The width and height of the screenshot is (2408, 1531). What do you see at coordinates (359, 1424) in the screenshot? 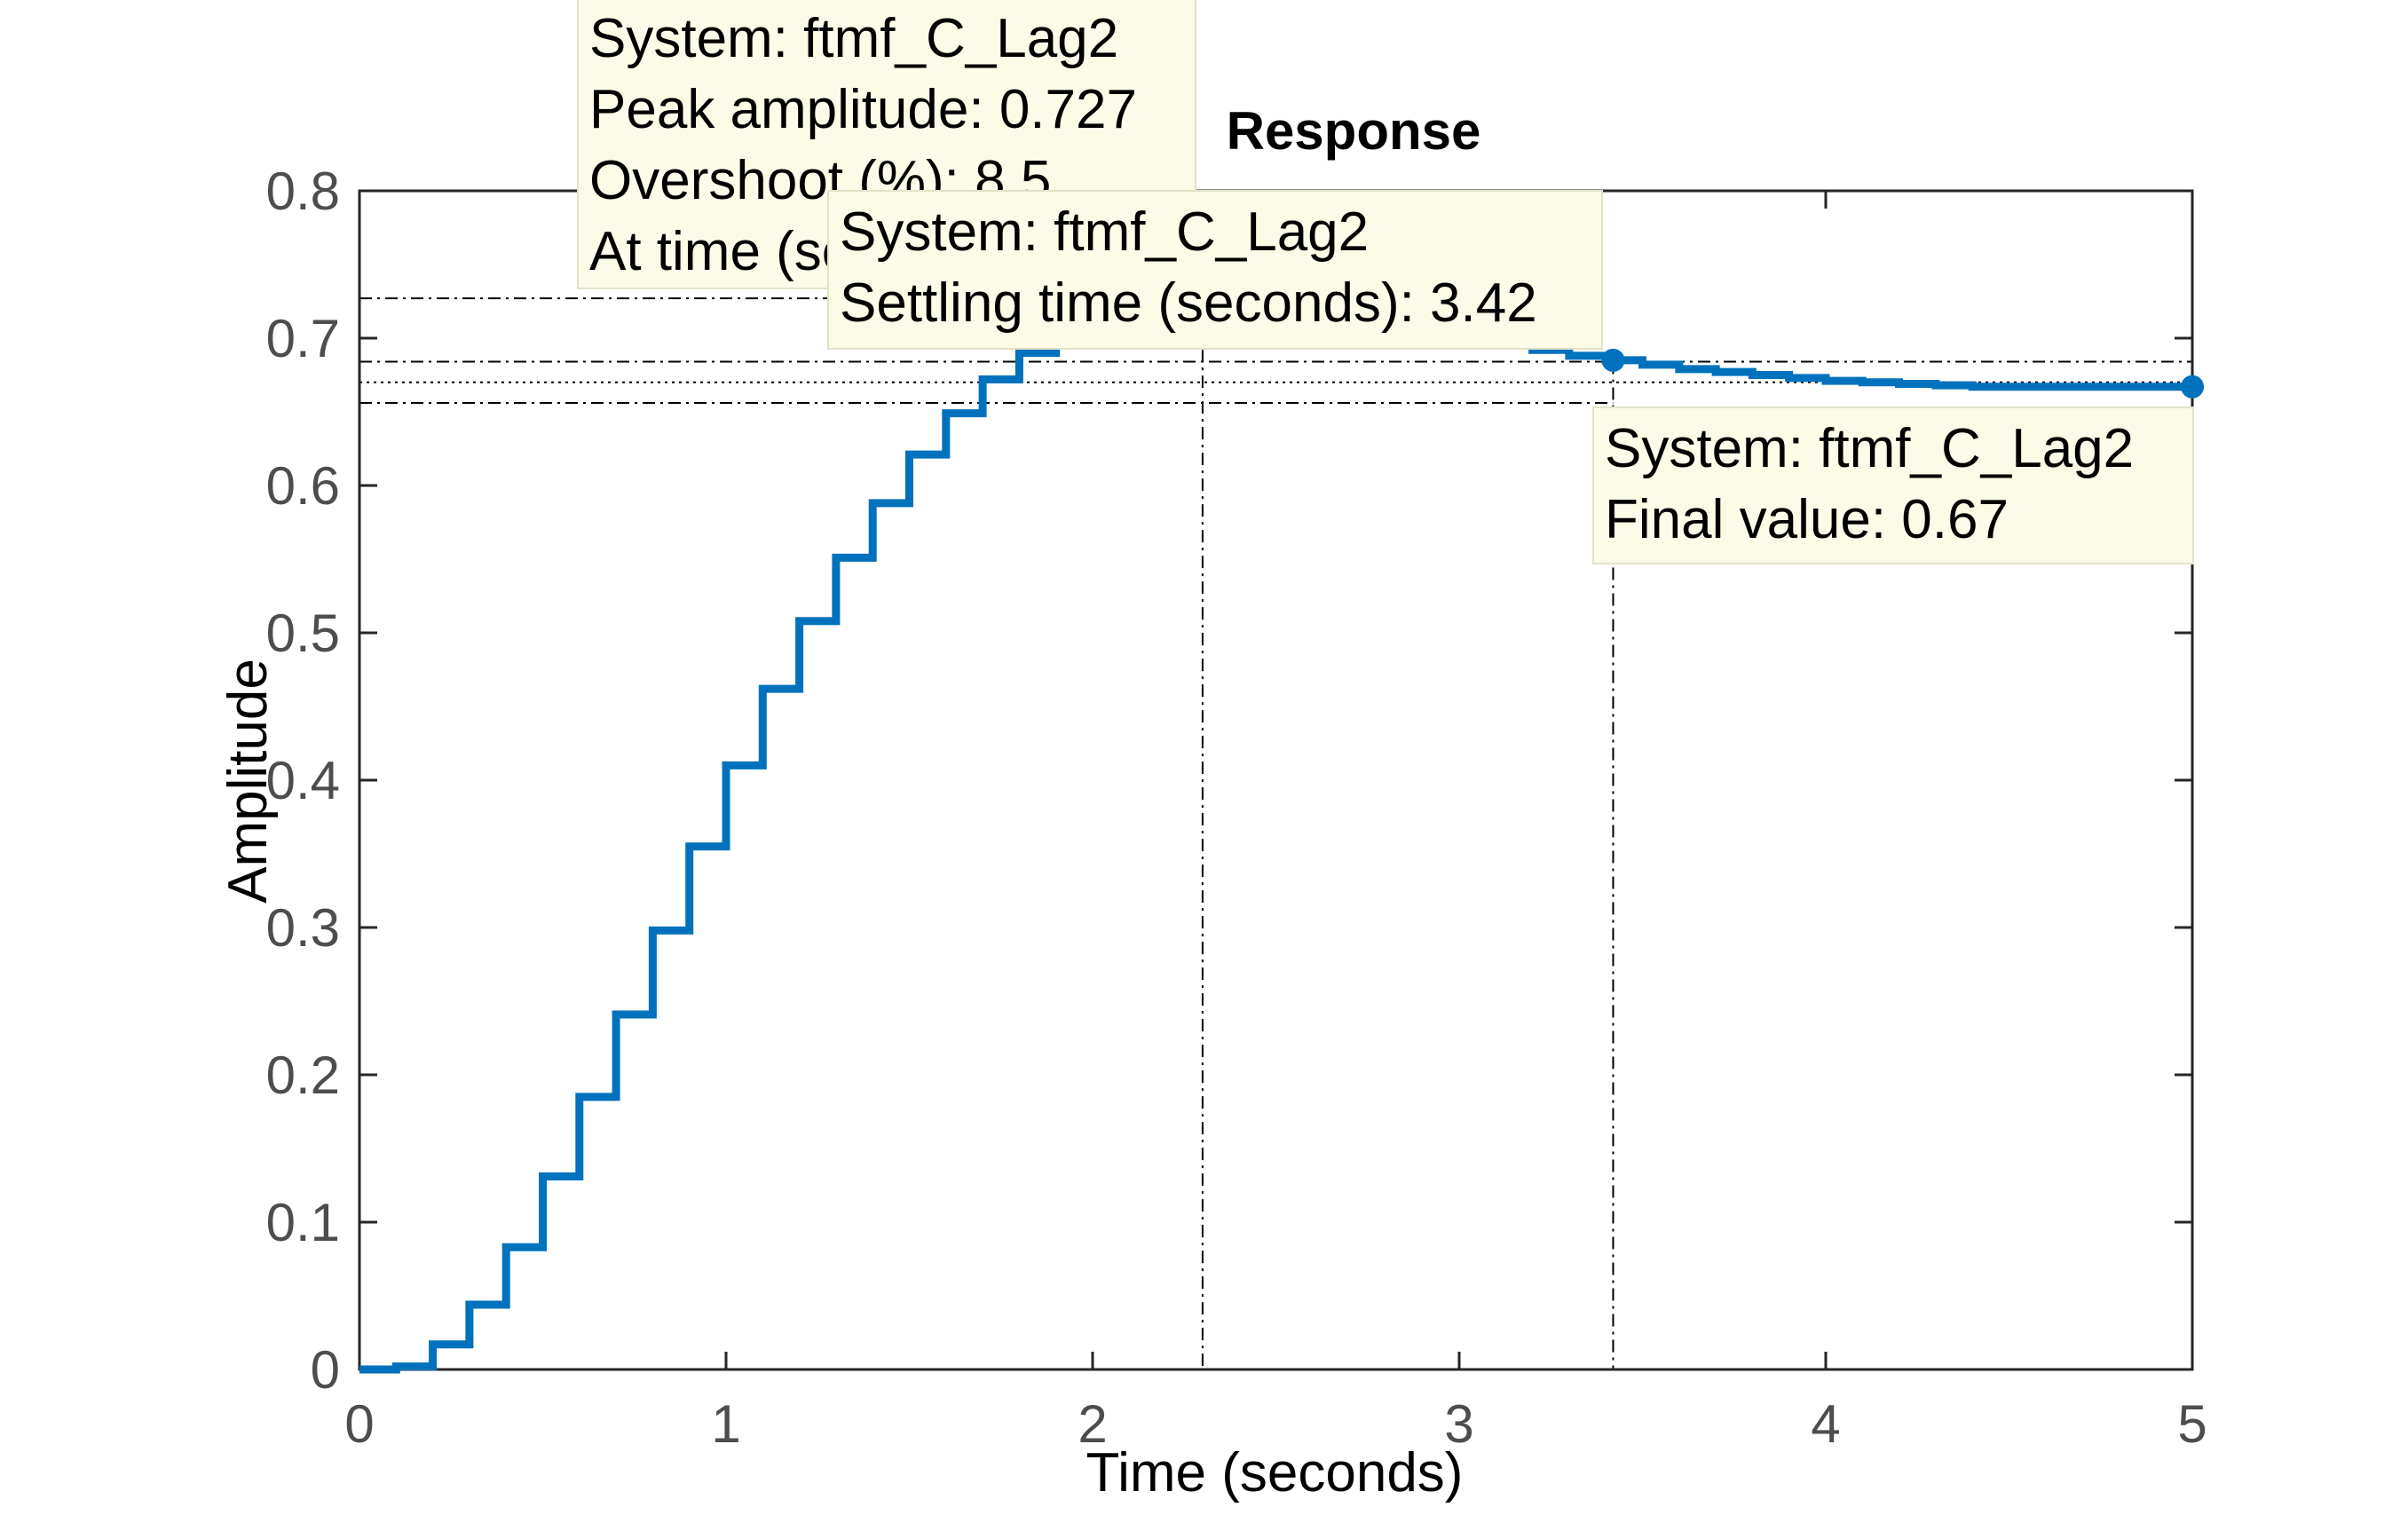
I see `x-tick-label: 0` at bounding box center [359, 1424].